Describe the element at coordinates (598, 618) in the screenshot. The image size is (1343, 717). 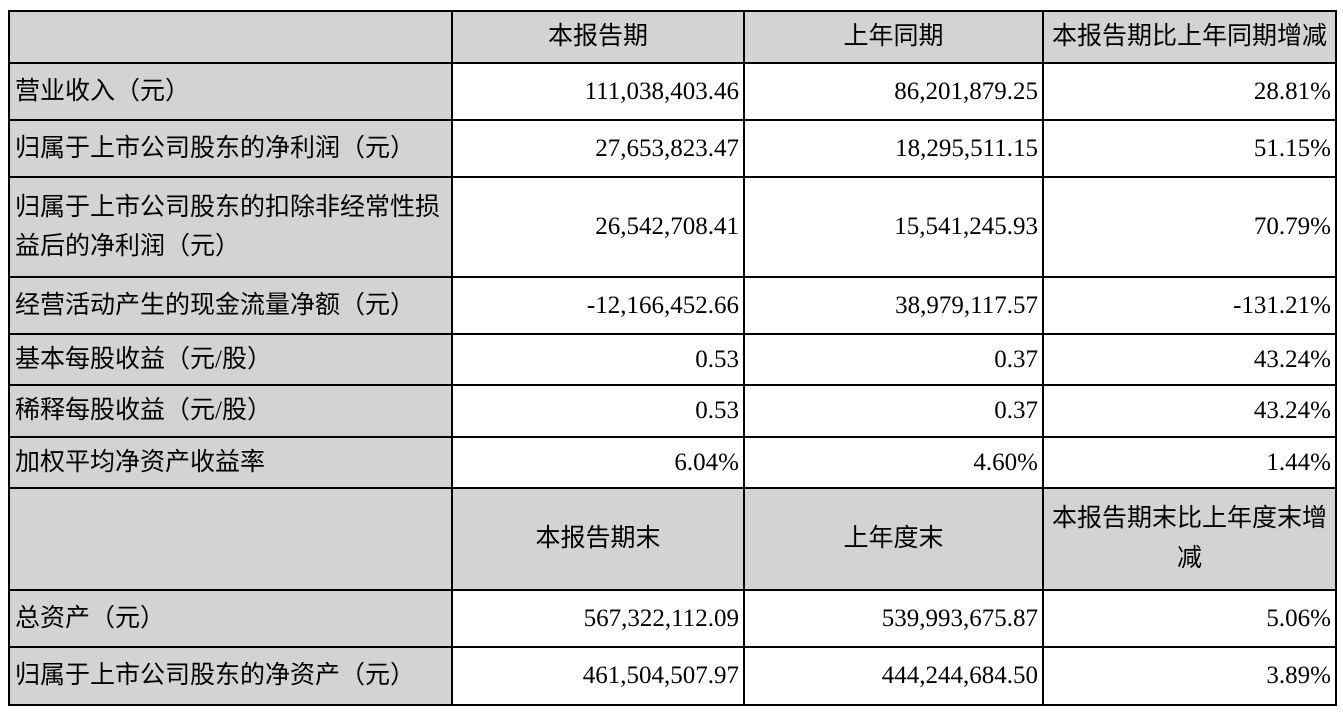
I see `cell-total-assets-current: 567,322,112.09` at that location.